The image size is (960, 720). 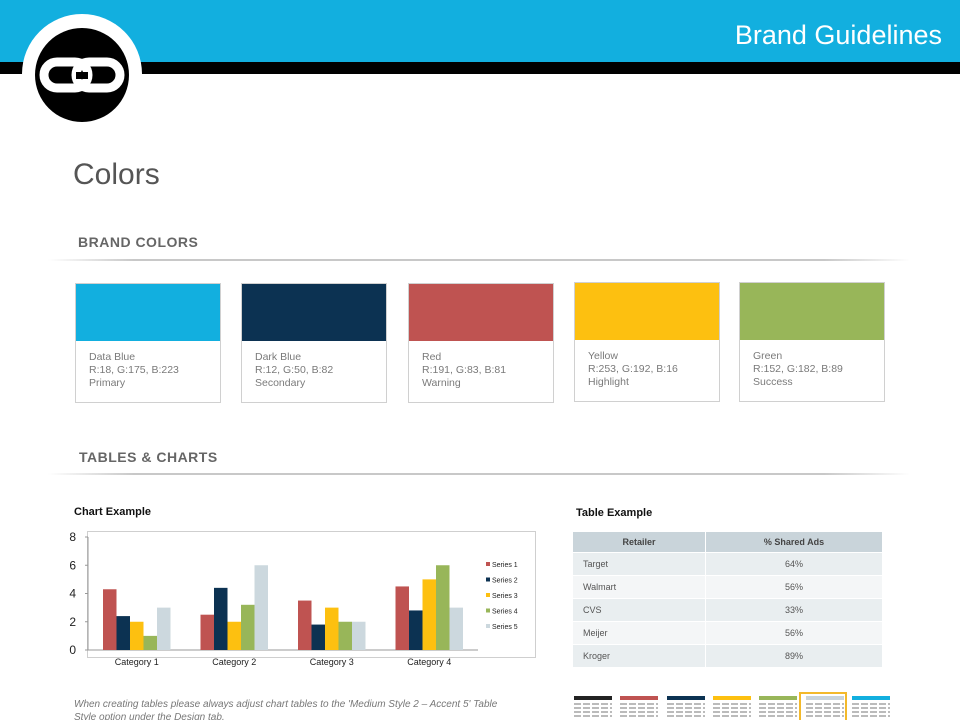 I want to click on table-row: Kroger 89%, so click(x=727, y=656).